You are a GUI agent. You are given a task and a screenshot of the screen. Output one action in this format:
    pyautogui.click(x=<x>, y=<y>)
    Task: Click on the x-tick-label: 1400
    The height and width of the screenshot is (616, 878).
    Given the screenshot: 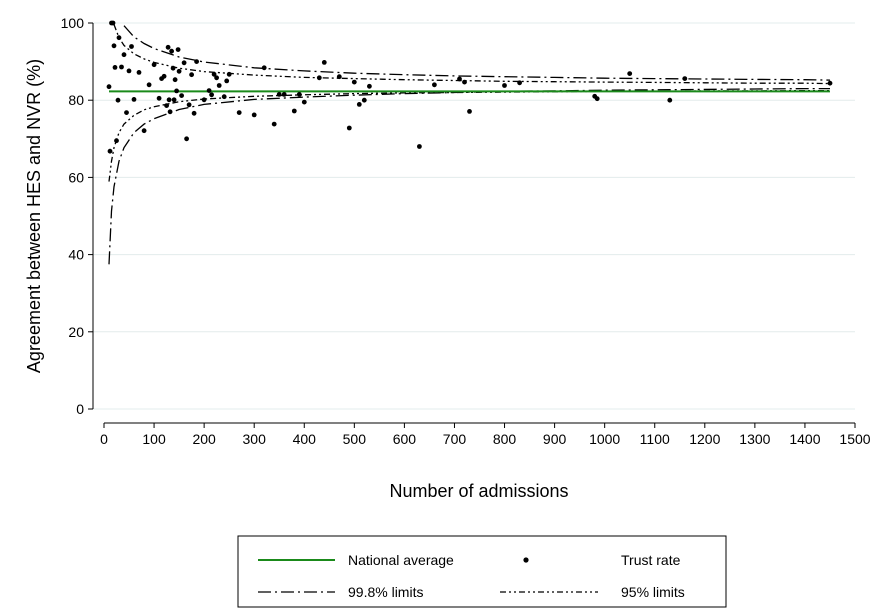 What is the action you would take?
    pyautogui.click(x=804, y=439)
    